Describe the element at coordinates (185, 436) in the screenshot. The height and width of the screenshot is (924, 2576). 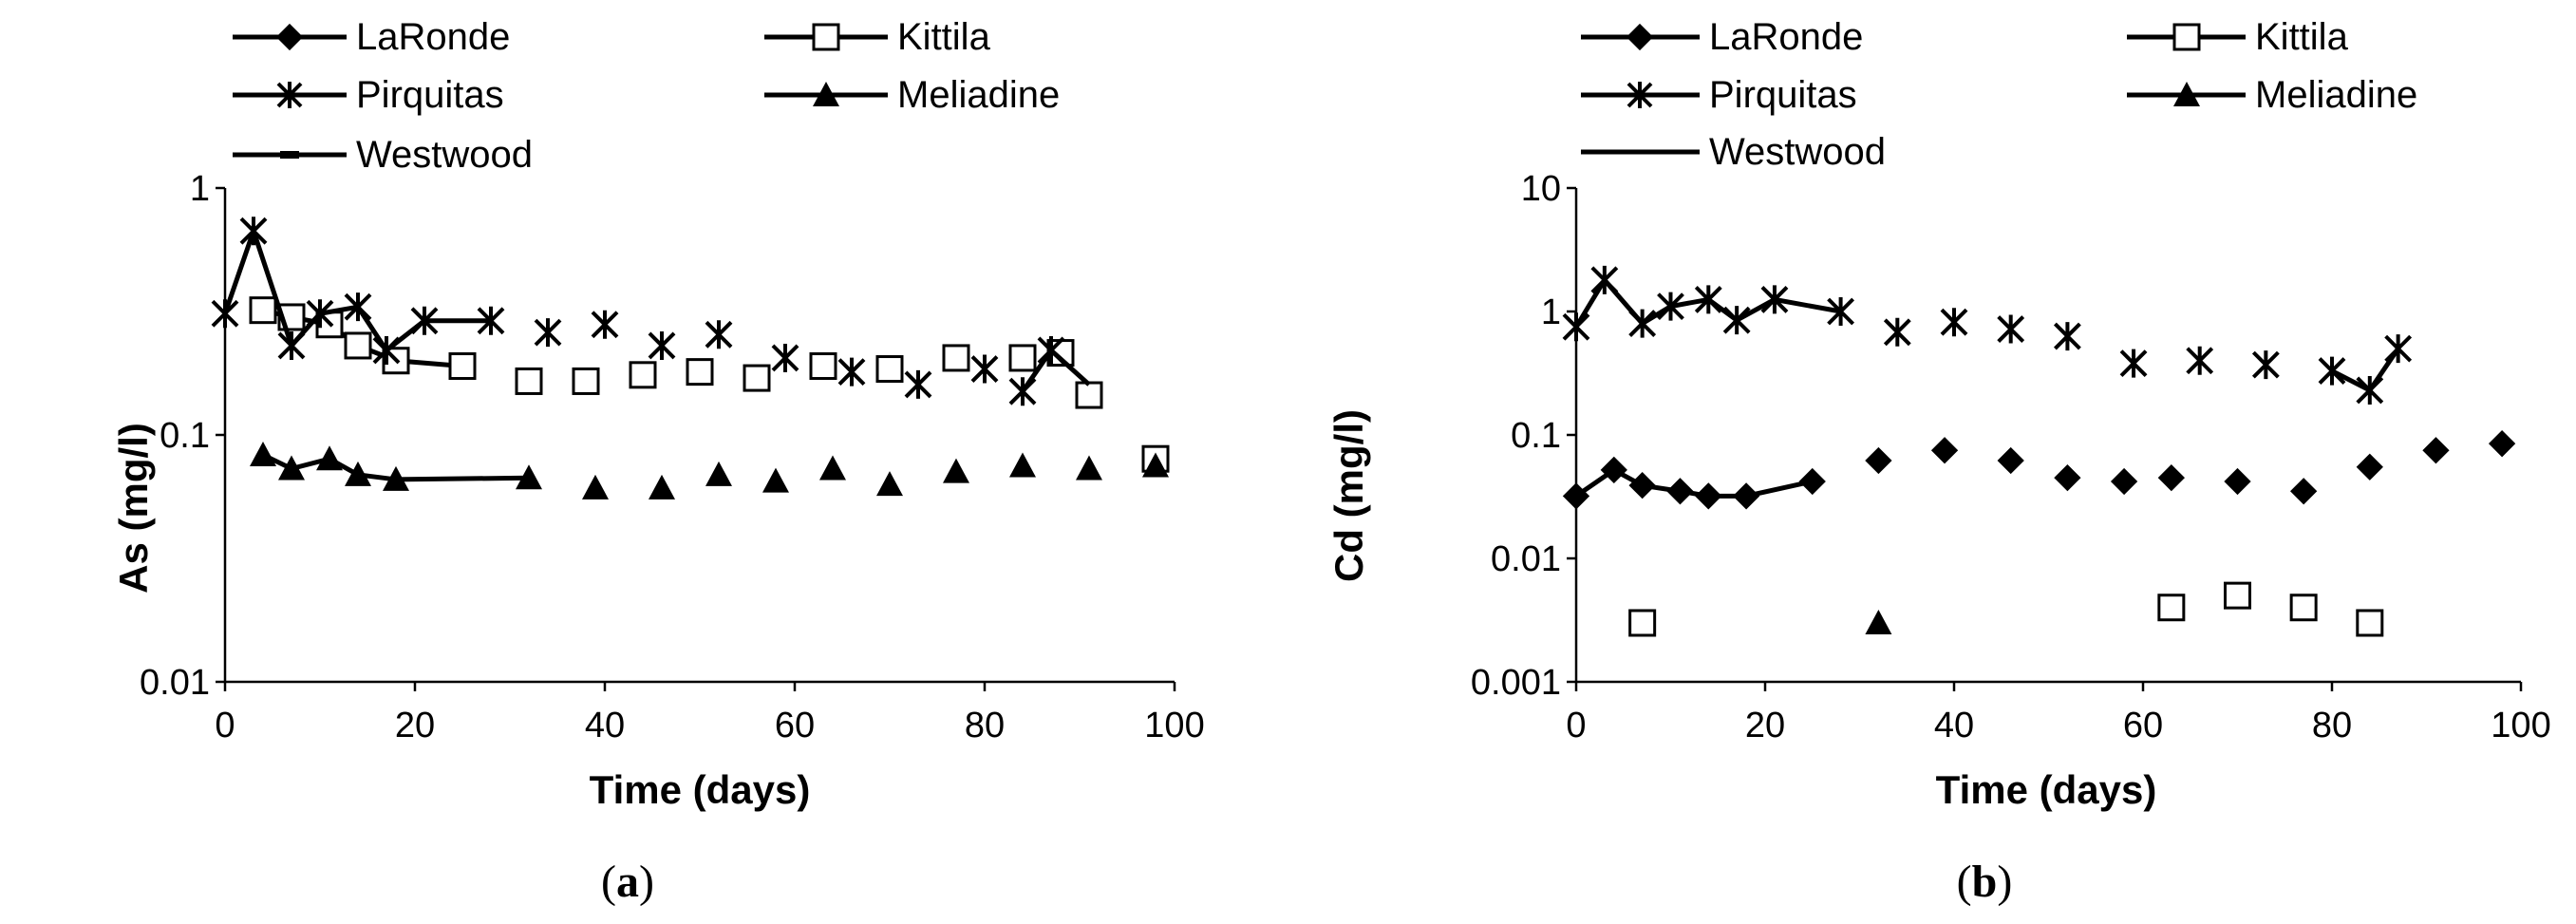
I see `y-tick-label-a-1: 0.1` at that location.